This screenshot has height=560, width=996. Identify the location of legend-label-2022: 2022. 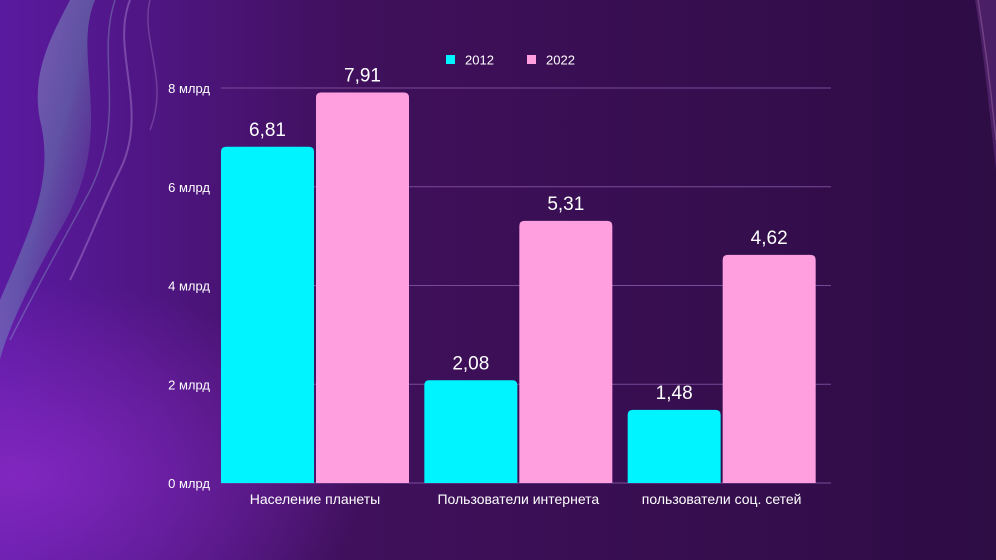
(560, 60).